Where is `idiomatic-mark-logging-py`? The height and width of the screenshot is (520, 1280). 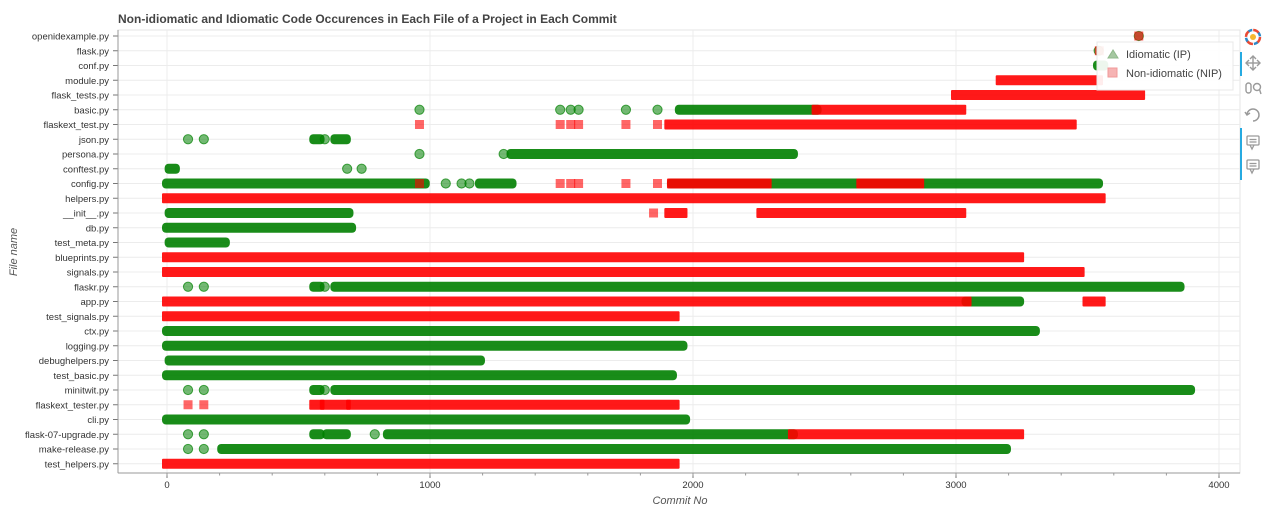 idiomatic-mark-logging-py is located at coordinates (425, 345).